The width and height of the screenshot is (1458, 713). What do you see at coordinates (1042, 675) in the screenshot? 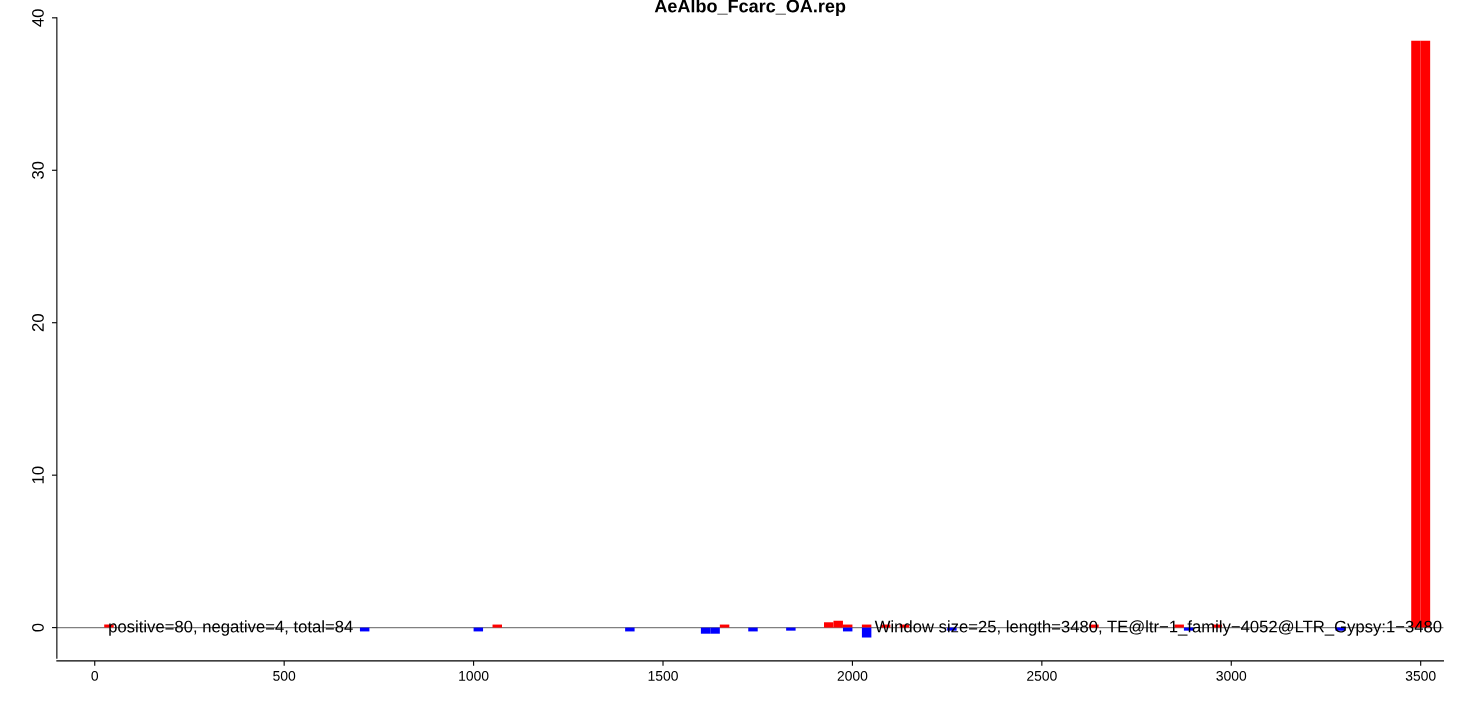
I see `x-tick-label: 2500` at bounding box center [1042, 675].